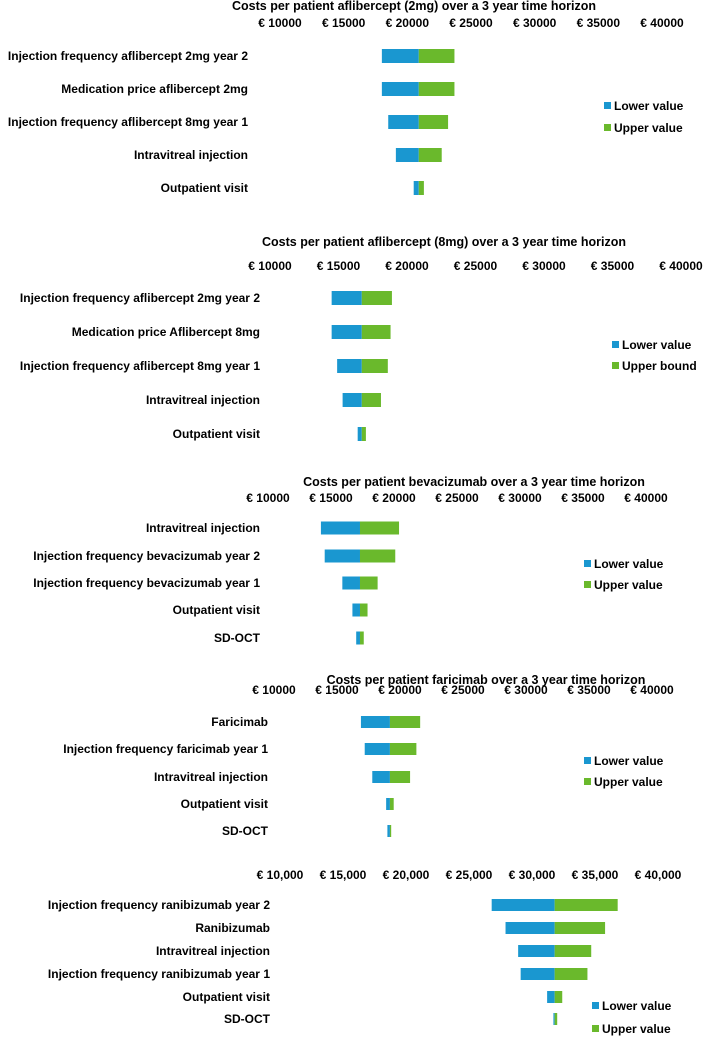 This screenshot has width=704, height=1039. What do you see at coordinates (146, 583) in the screenshot?
I see `category-label: Injection frequency bevacizumab year 1` at bounding box center [146, 583].